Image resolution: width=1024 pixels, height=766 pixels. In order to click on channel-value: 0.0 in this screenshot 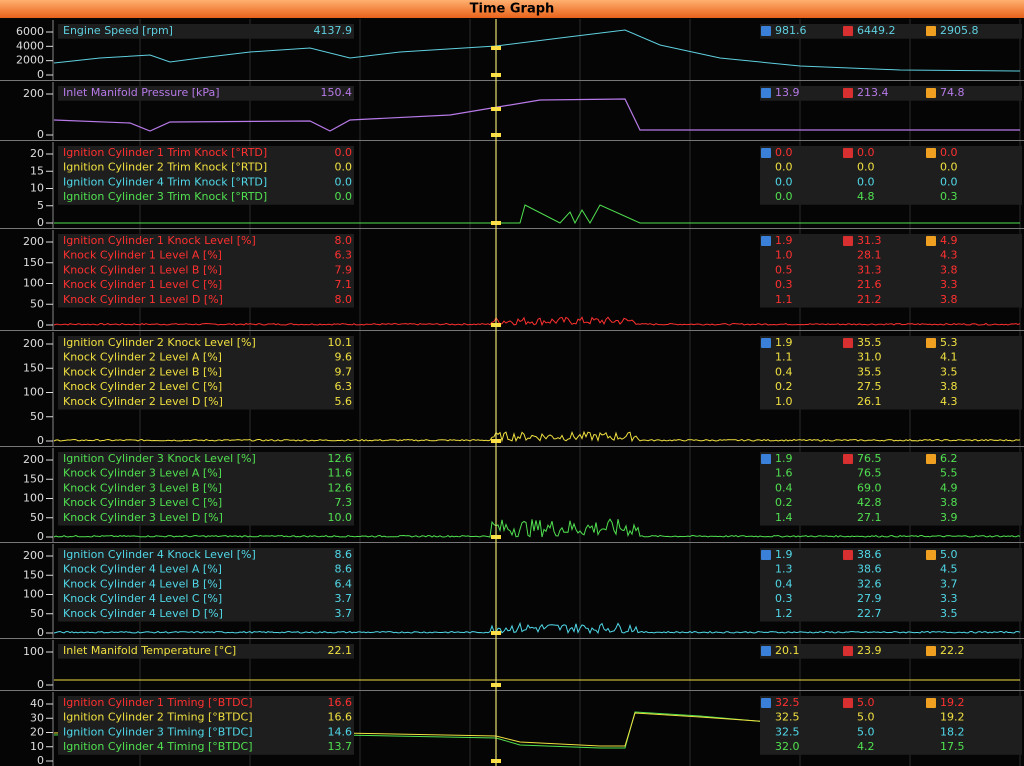, I will do `click(344, 152)`.